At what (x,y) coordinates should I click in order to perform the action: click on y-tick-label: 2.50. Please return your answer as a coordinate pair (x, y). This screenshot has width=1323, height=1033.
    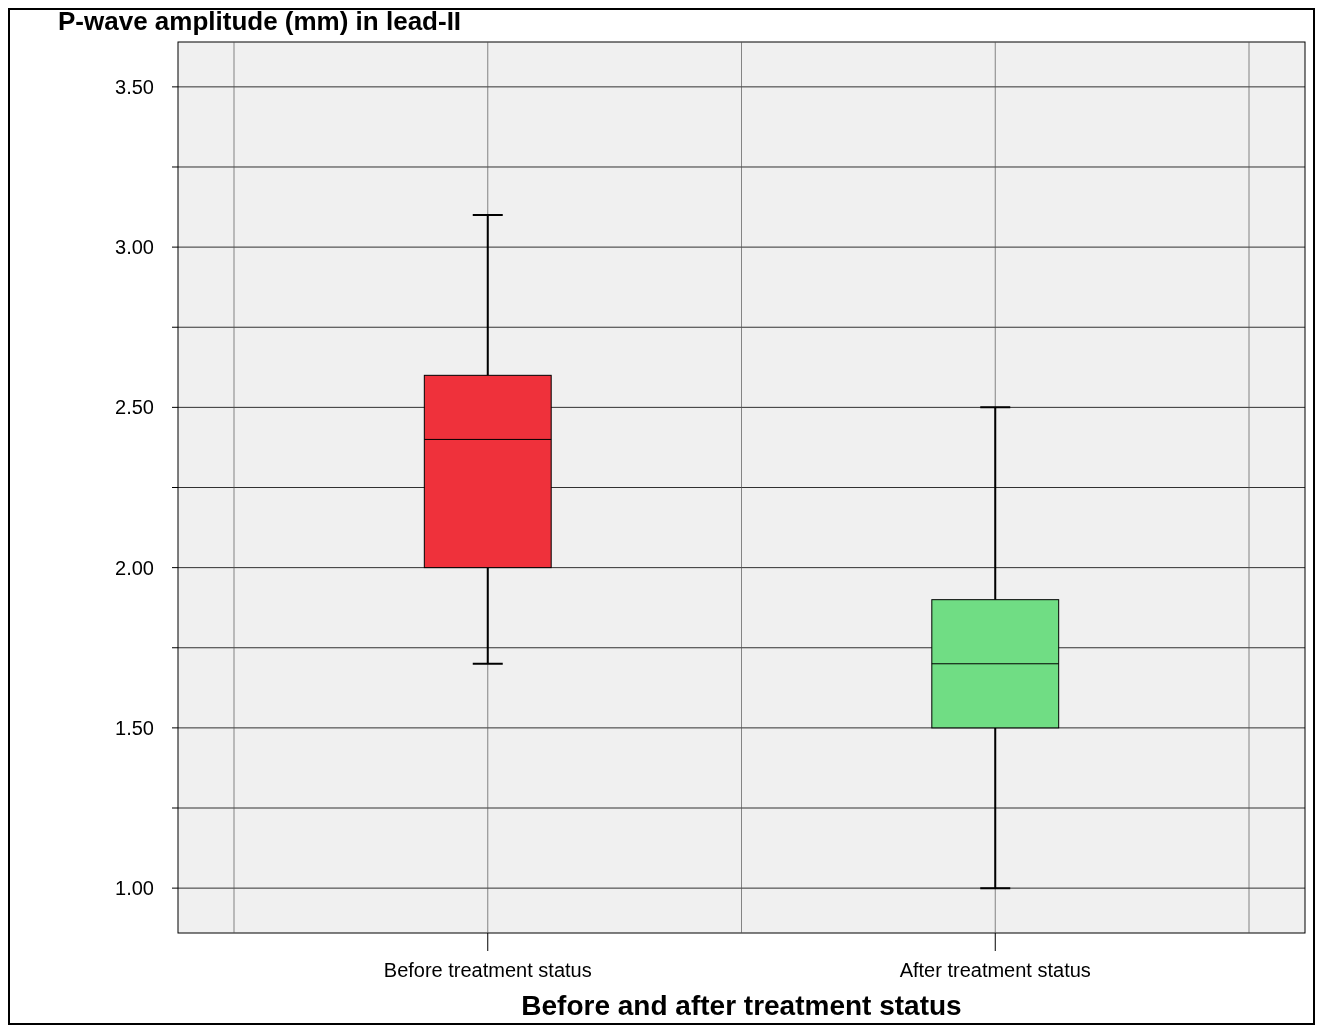
    Looking at the image, I should click on (134, 407).